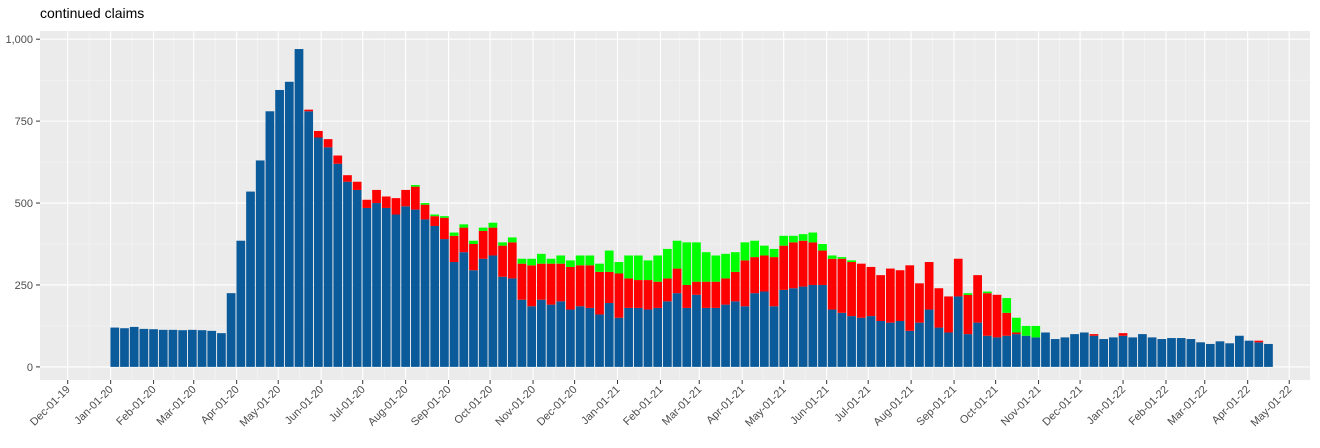 The width and height of the screenshot is (1320, 448). I want to click on x-tick-label: Jan-01-22, so click(1107, 406).